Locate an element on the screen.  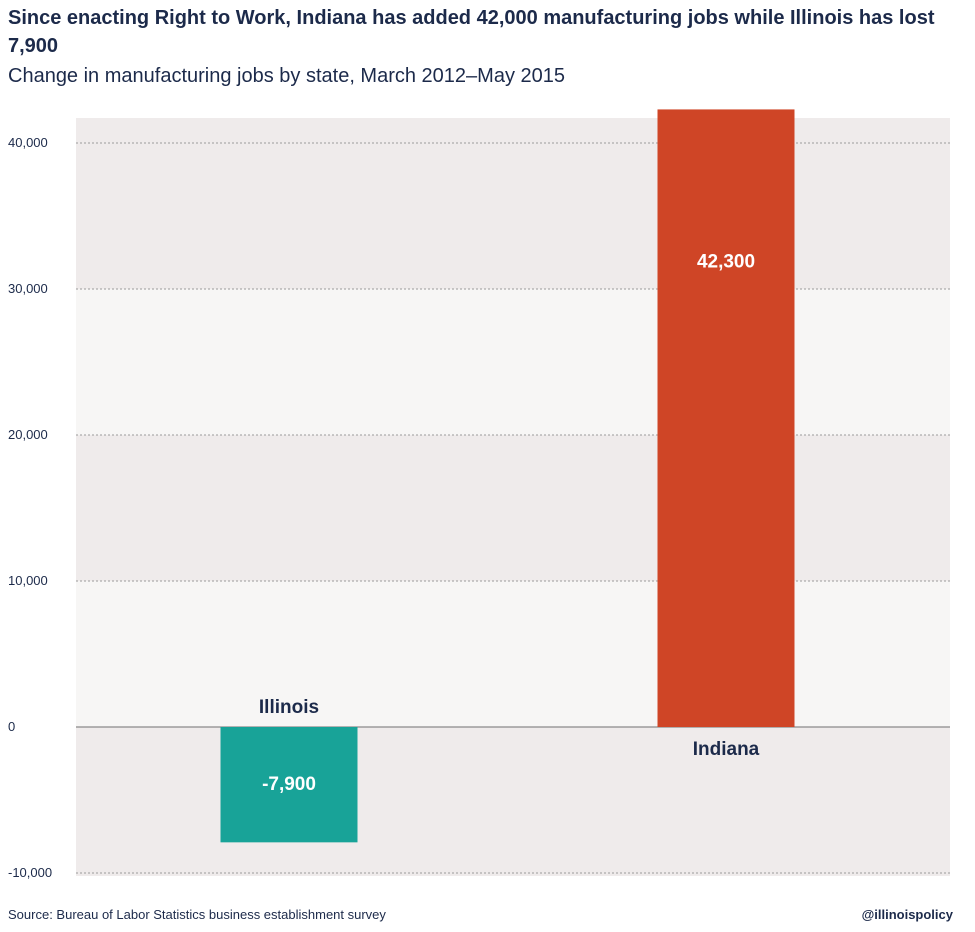
y-tick-label: 10,000 is located at coordinates (28, 580).